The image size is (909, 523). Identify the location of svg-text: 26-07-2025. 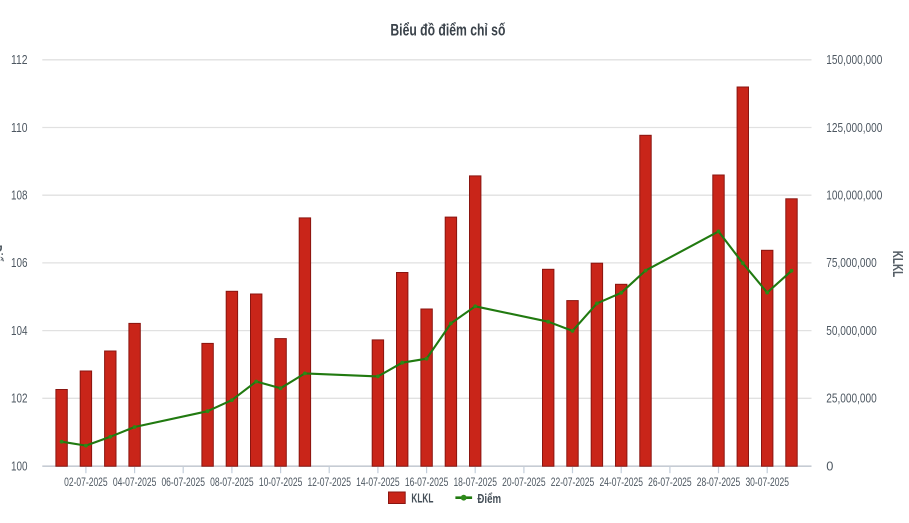
(670, 482).